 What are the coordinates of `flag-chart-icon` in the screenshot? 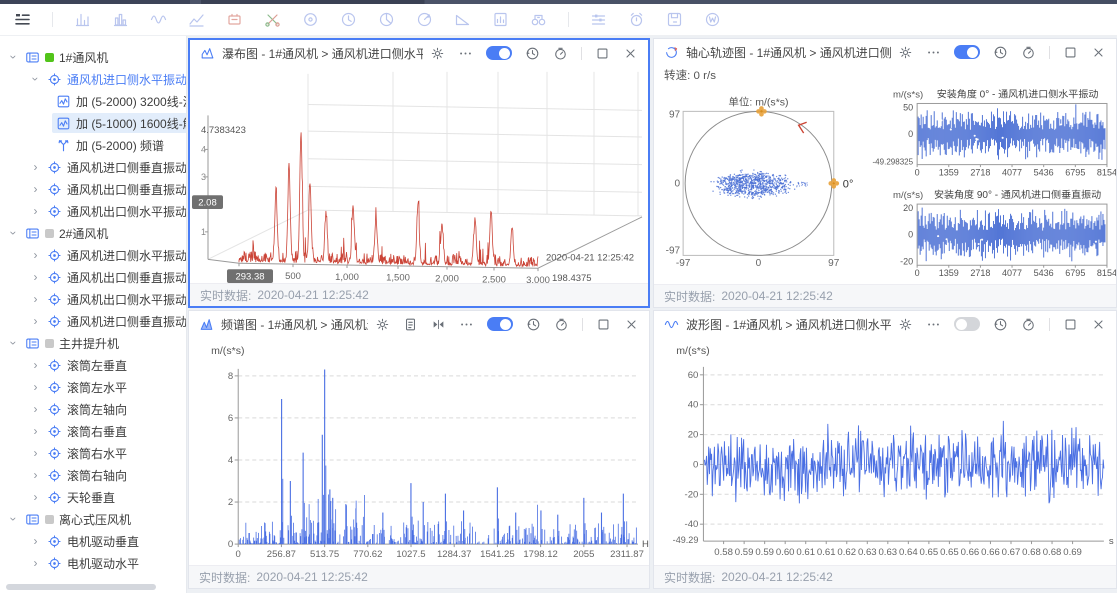 It's located at (500, 19).